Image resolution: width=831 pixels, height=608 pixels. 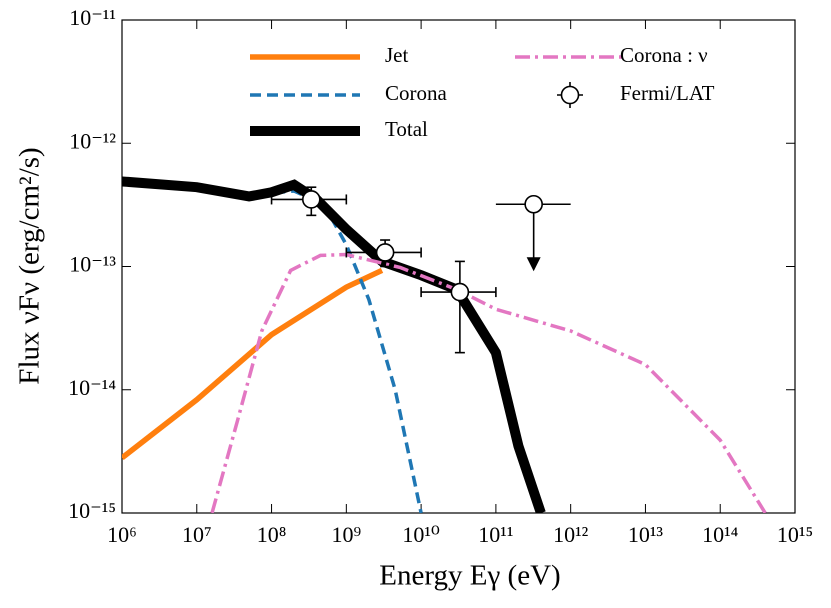 What do you see at coordinates (92, 264) in the screenshot?
I see `y-tick-label: 10⁻¹³` at bounding box center [92, 264].